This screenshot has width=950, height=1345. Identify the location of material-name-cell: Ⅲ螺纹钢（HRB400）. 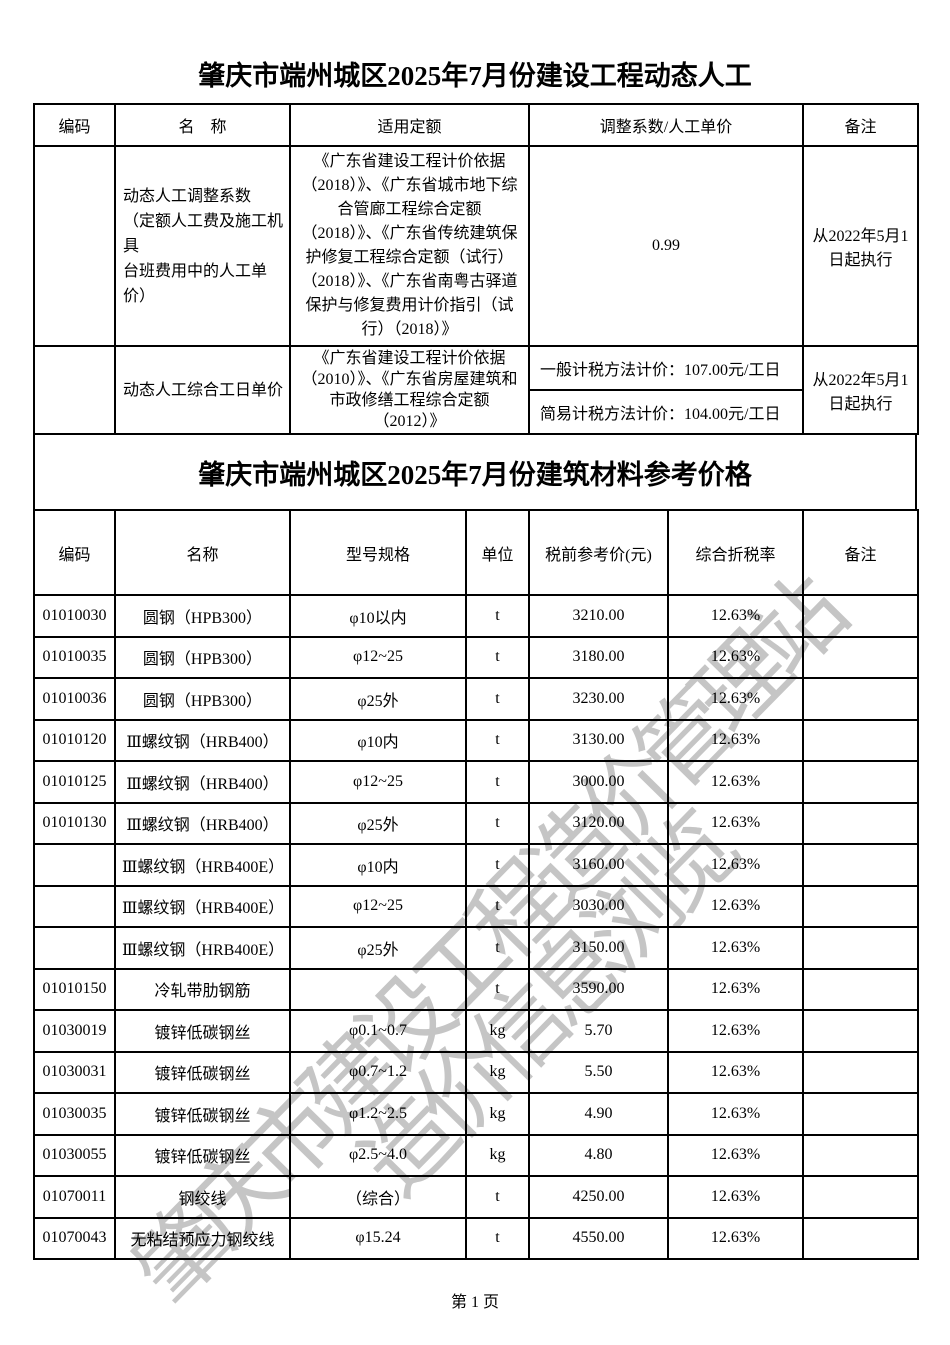
(202, 823).